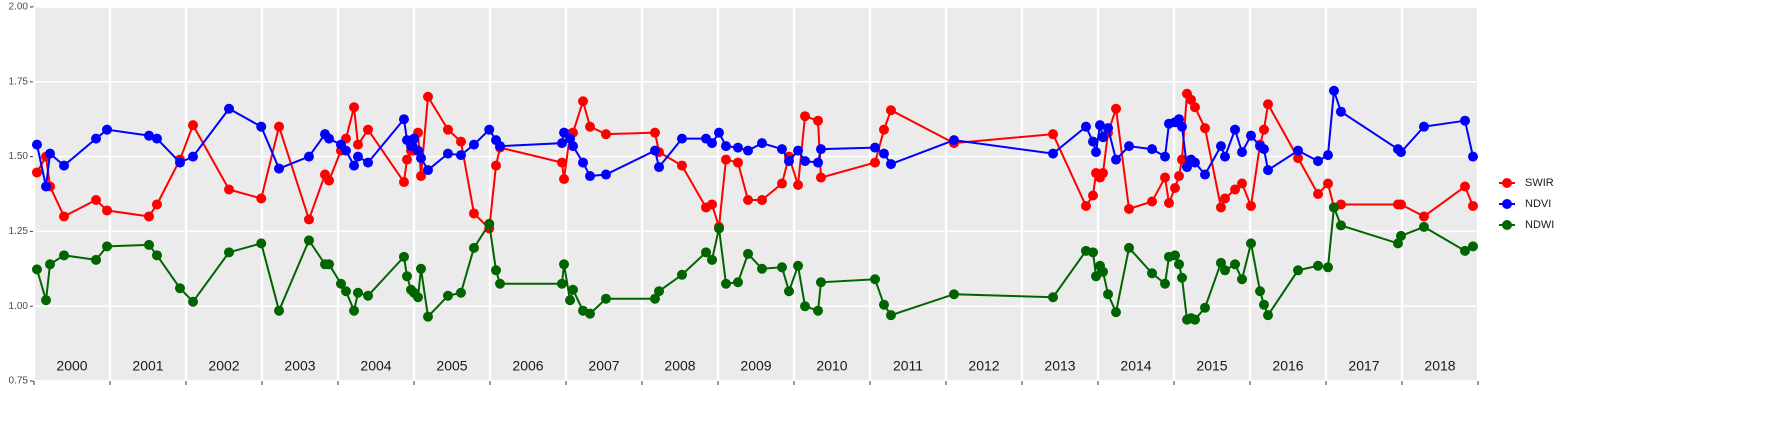 This screenshot has height=442, width=1773. I want to click on year-label: 2004, so click(375, 366).